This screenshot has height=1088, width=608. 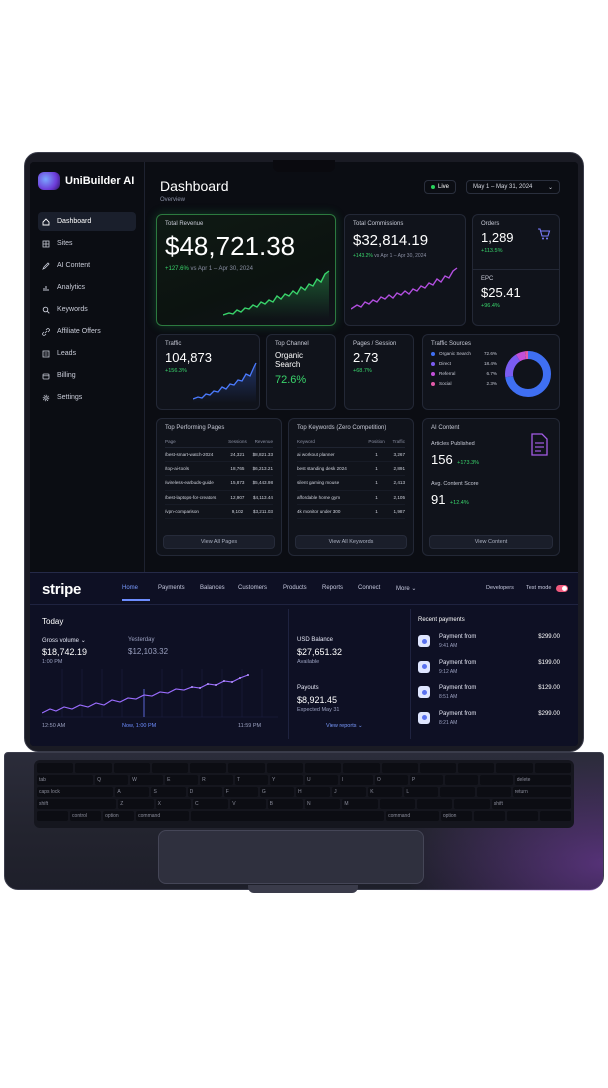 What do you see at coordinates (351, 455) in the screenshot?
I see `table-row: ai workout planner 1 3,267` at bounding box center [351, 455].